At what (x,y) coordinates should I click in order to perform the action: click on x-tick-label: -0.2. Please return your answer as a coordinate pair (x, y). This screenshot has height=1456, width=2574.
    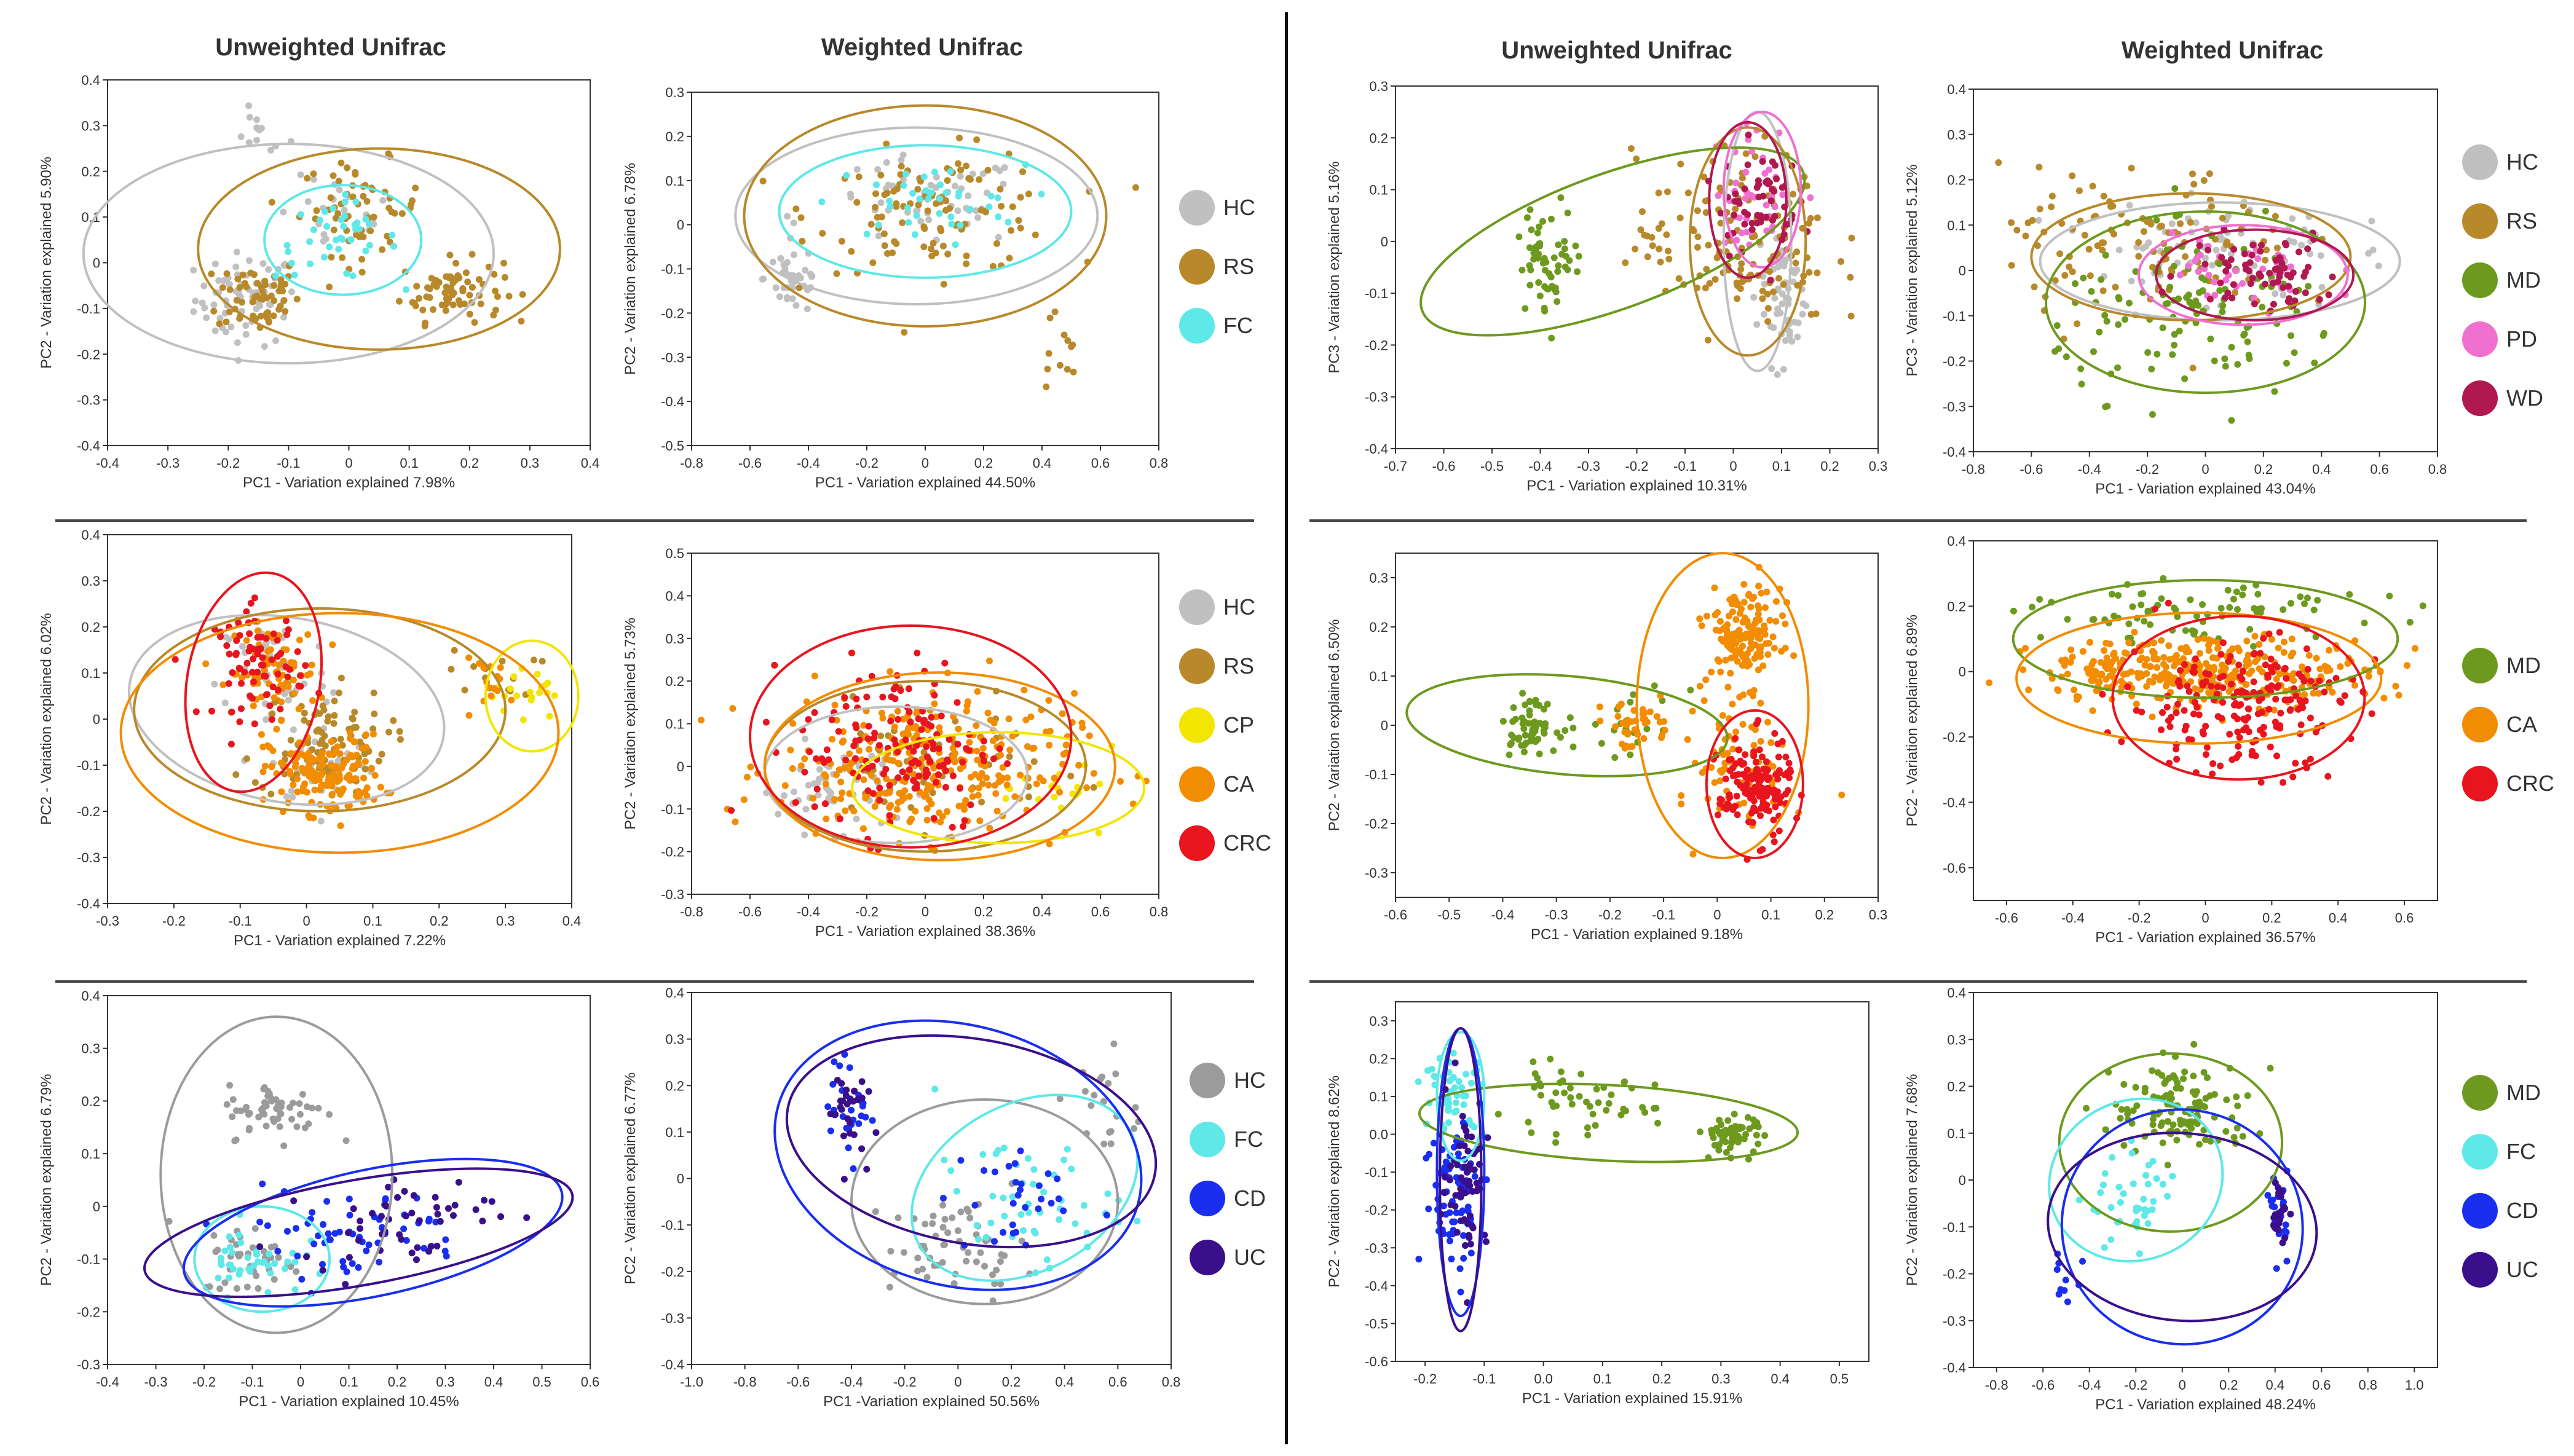
    Looking at the image, I should click on (1610, 915).